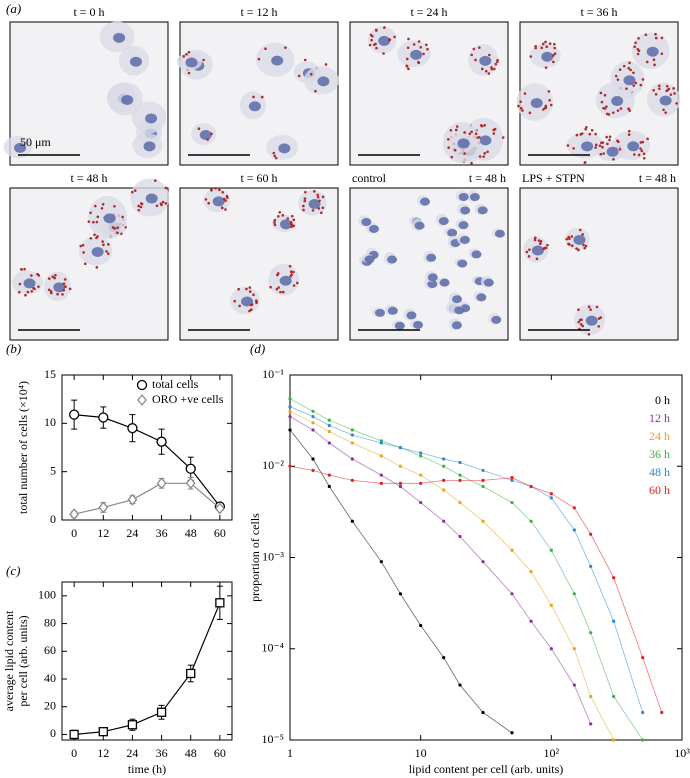  What do you see at coordinates (13, 348) in the screenshot?
I see `panel-label: (b)` at bounding box center [13, 348].